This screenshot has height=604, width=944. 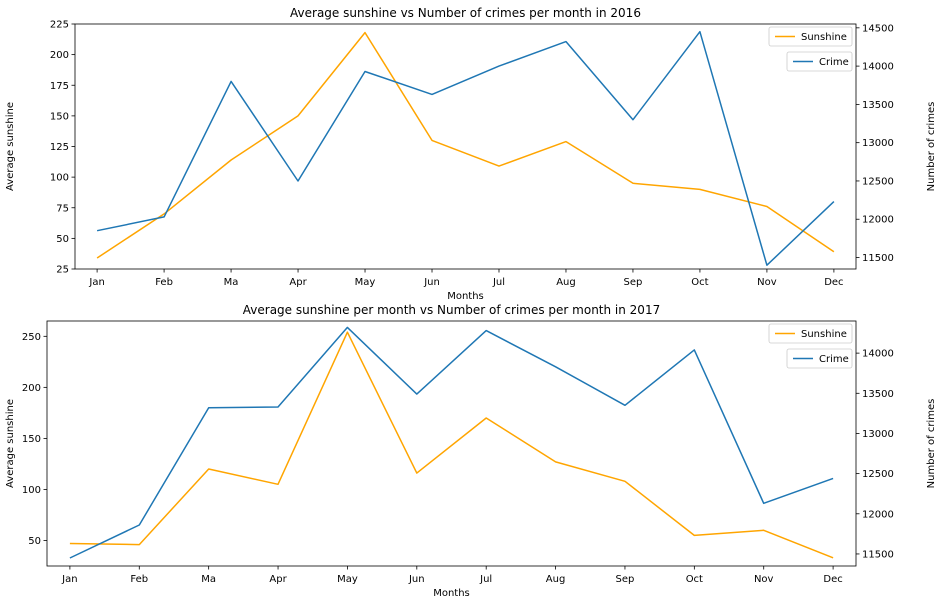 I want to click on y-tick-label: 25, so click(x=62, y=270).